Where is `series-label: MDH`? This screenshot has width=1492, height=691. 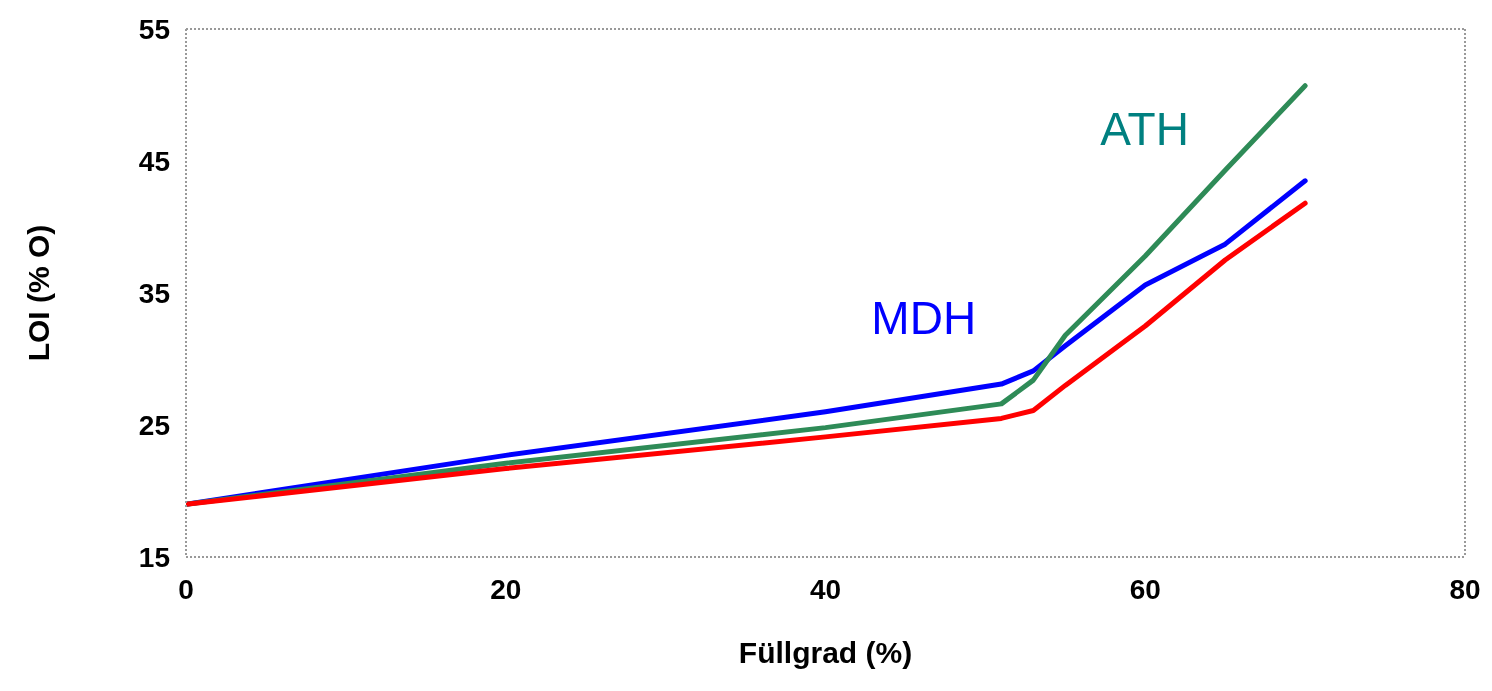 series-label: MDH is located at coordinates (924, 318).